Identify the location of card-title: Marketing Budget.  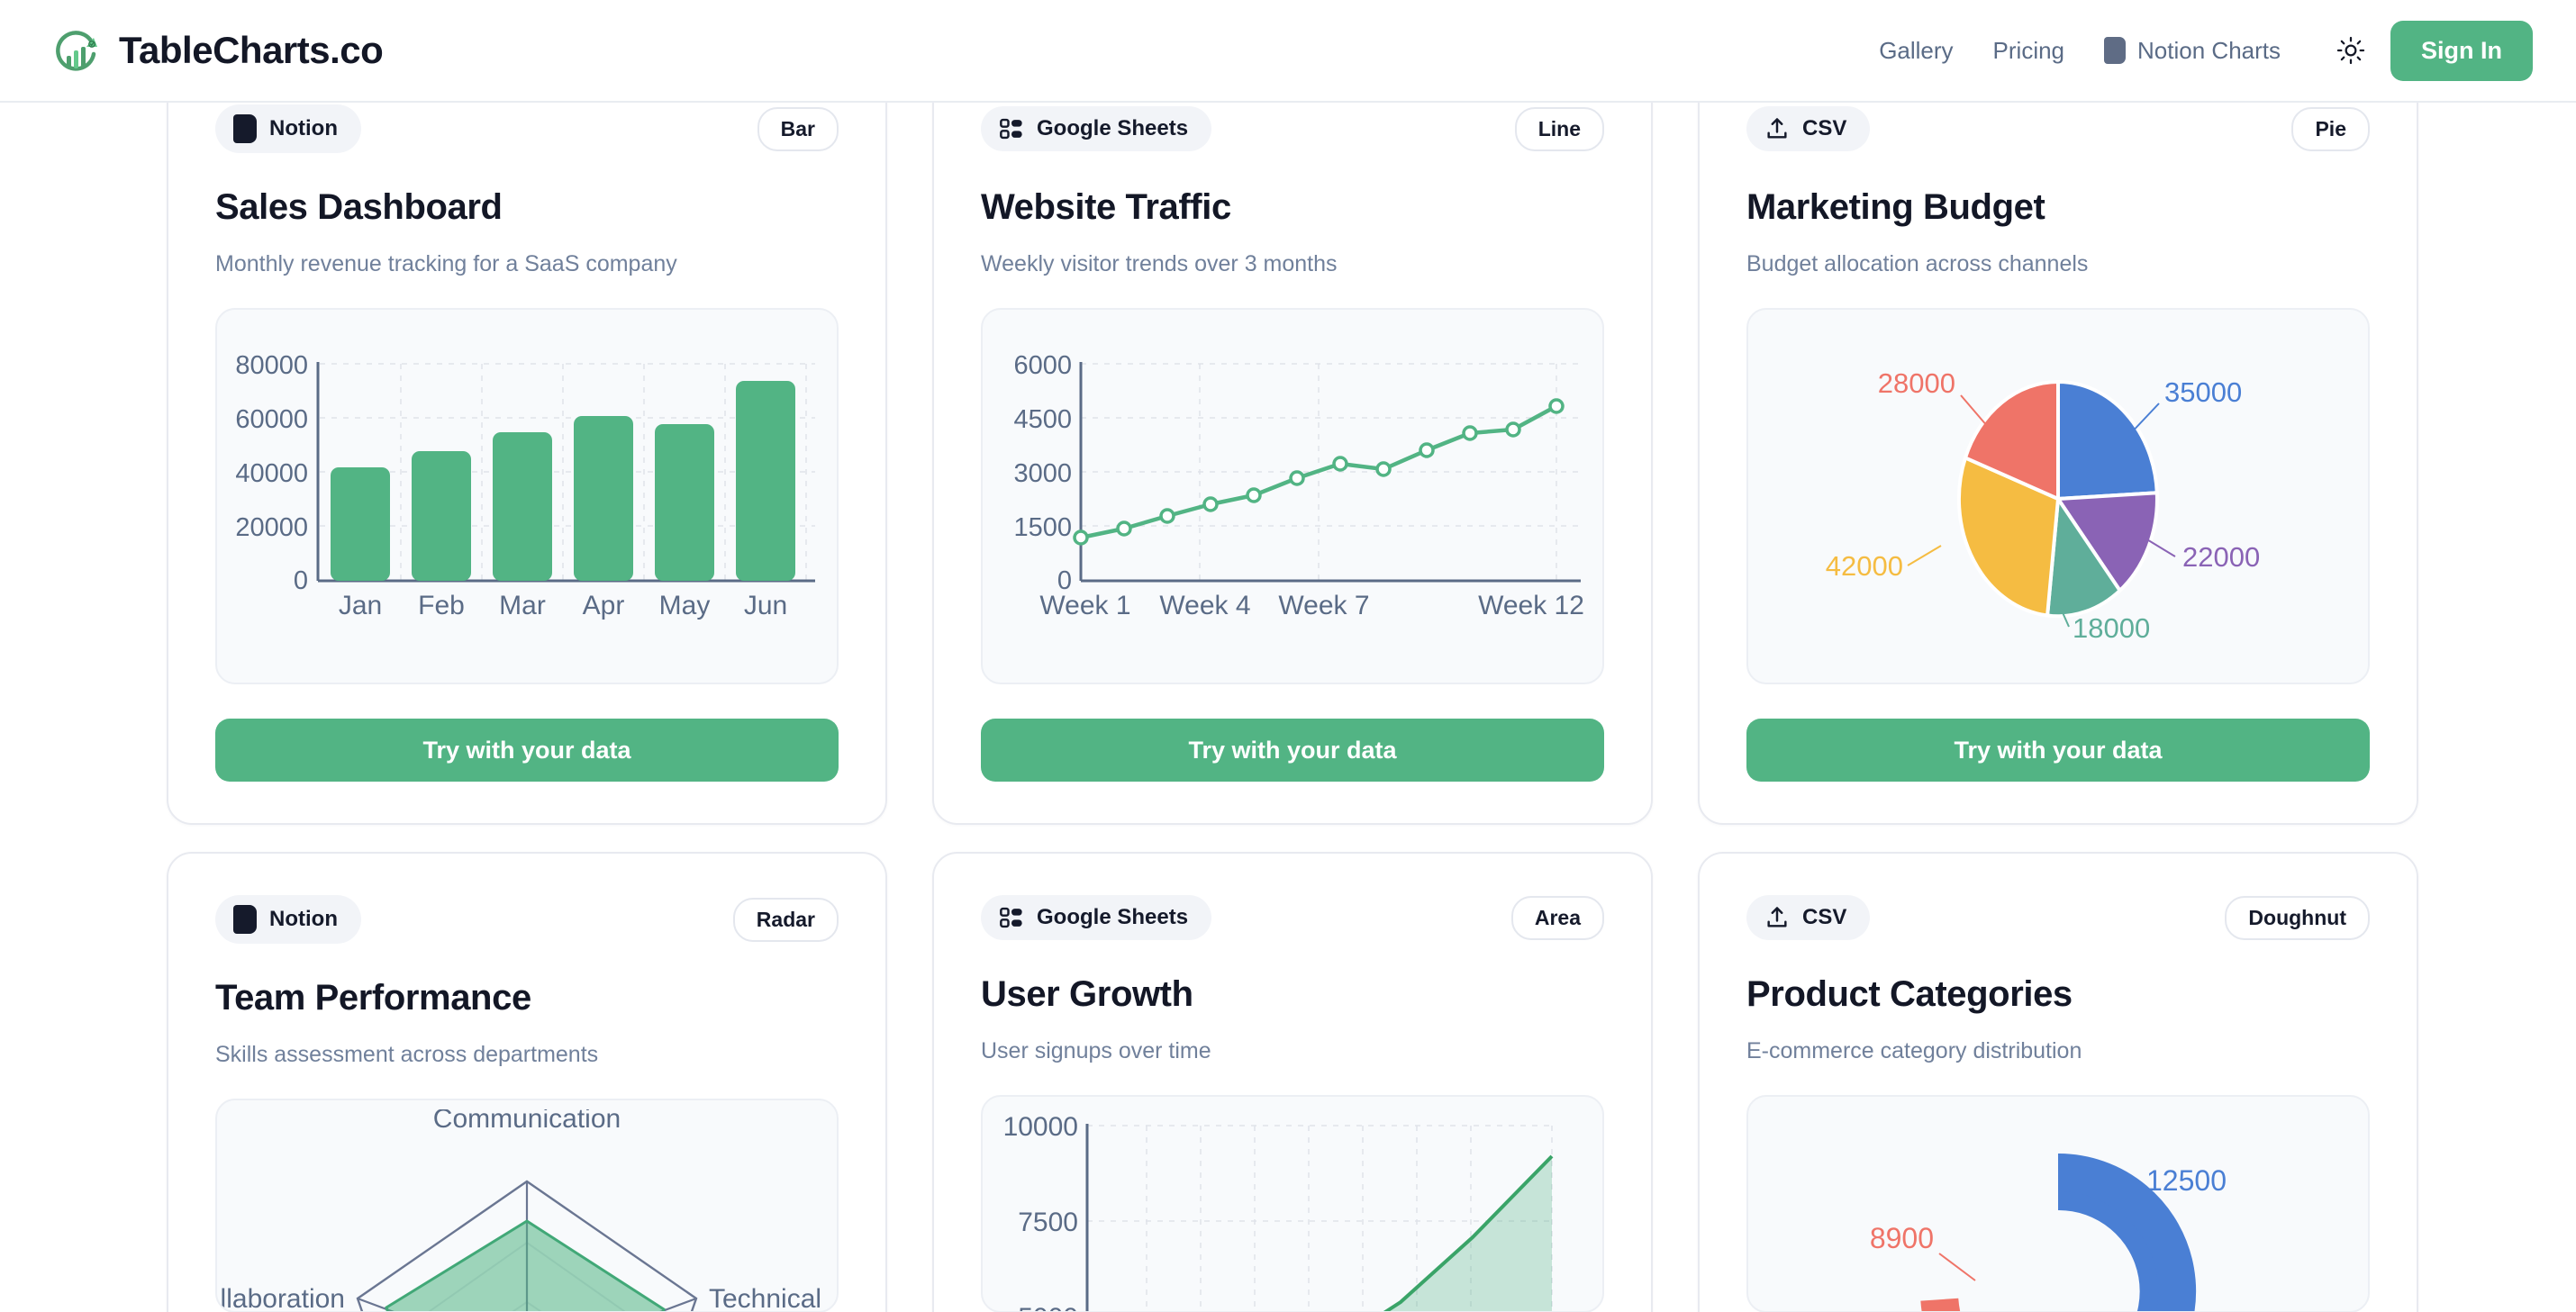
(1895, 207).